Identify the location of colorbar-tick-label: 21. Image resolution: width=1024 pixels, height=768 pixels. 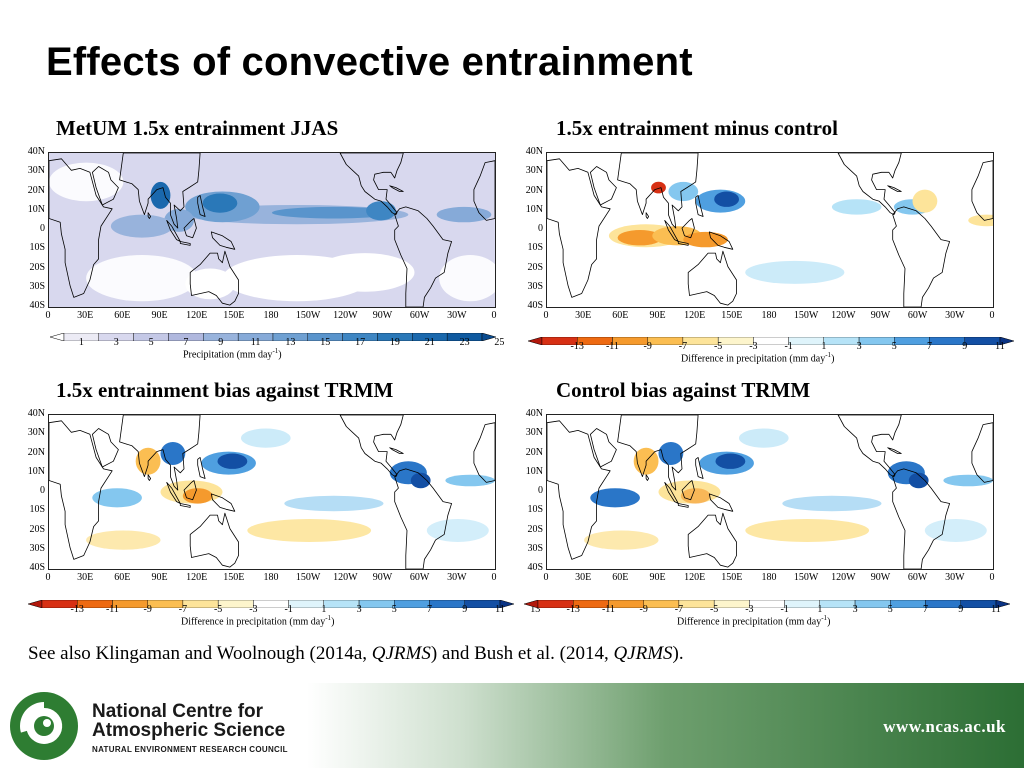
(429, 342).